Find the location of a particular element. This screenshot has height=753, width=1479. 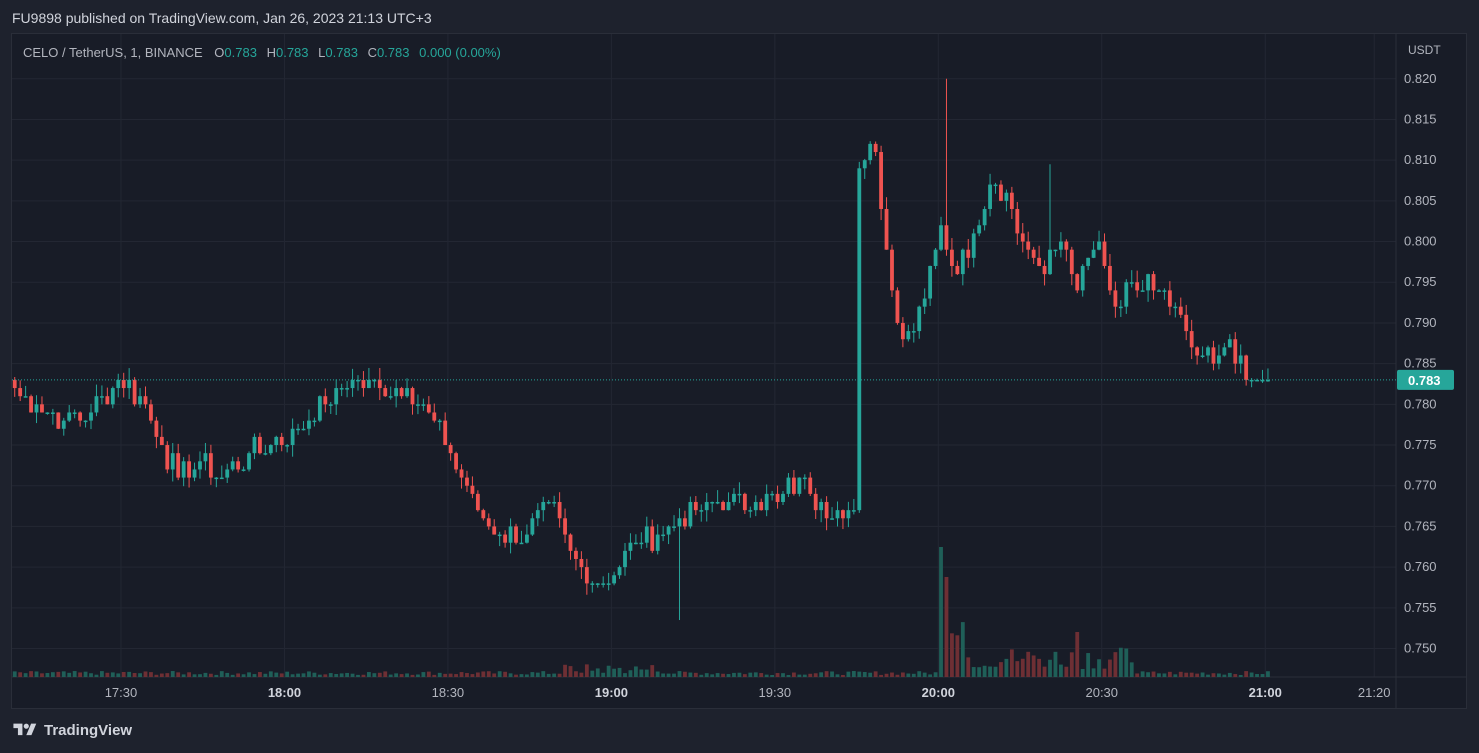

price-tick-label: 0.790 is located at coordinates (1420, 322).